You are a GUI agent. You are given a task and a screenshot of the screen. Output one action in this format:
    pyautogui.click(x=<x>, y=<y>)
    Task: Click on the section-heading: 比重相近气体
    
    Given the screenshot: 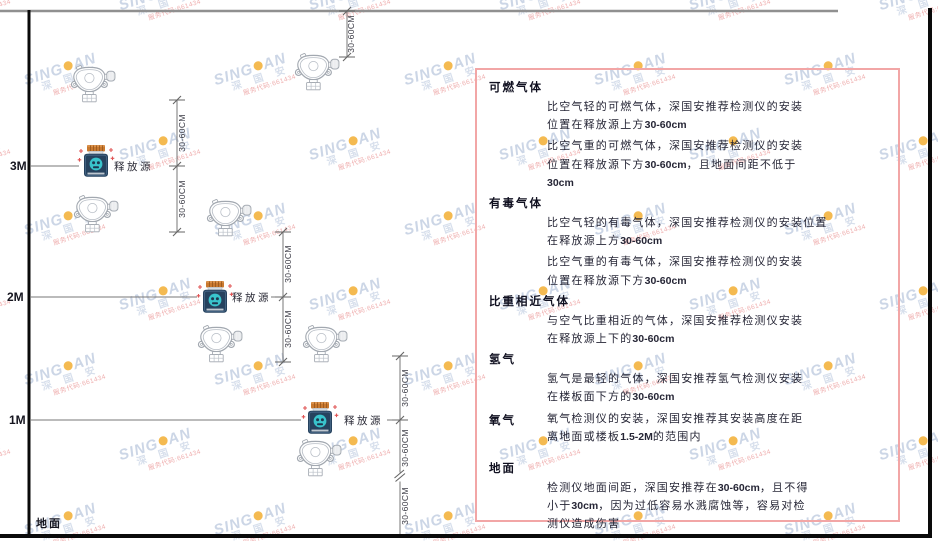 What is the action you would take?
    pyautogui.click(x=529, y=301)
    